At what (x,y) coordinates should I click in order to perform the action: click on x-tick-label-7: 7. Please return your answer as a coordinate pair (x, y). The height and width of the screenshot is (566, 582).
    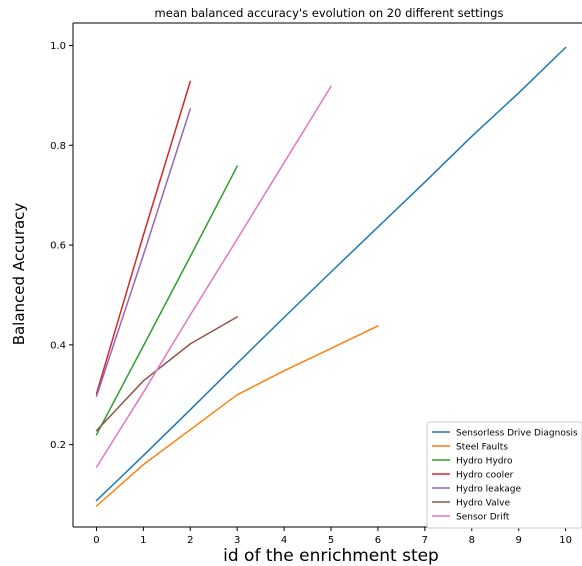
    Looking at the image, I should click on (425, 540).